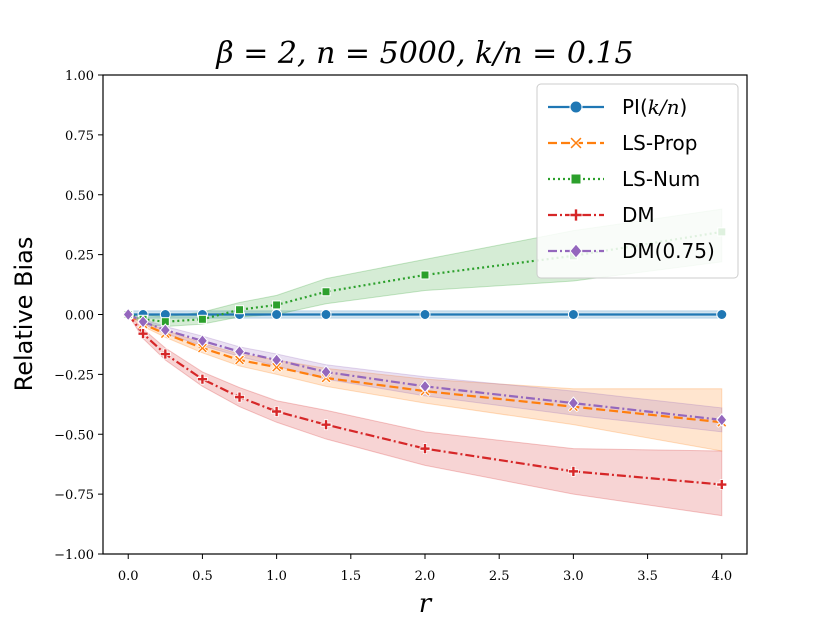  Describe the element at coordinates (276, 576) in the screenshot. I see `x-tick-label: 1.0` at that location.